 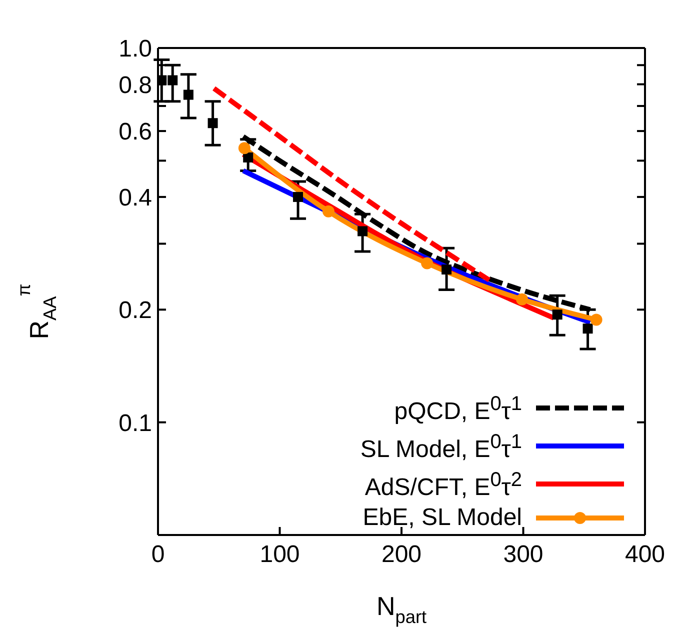 What do you see at coordinates (135, 49) in the screenshot?
I see `y-tick-label: 1.0` at bounding box center [135, 49].